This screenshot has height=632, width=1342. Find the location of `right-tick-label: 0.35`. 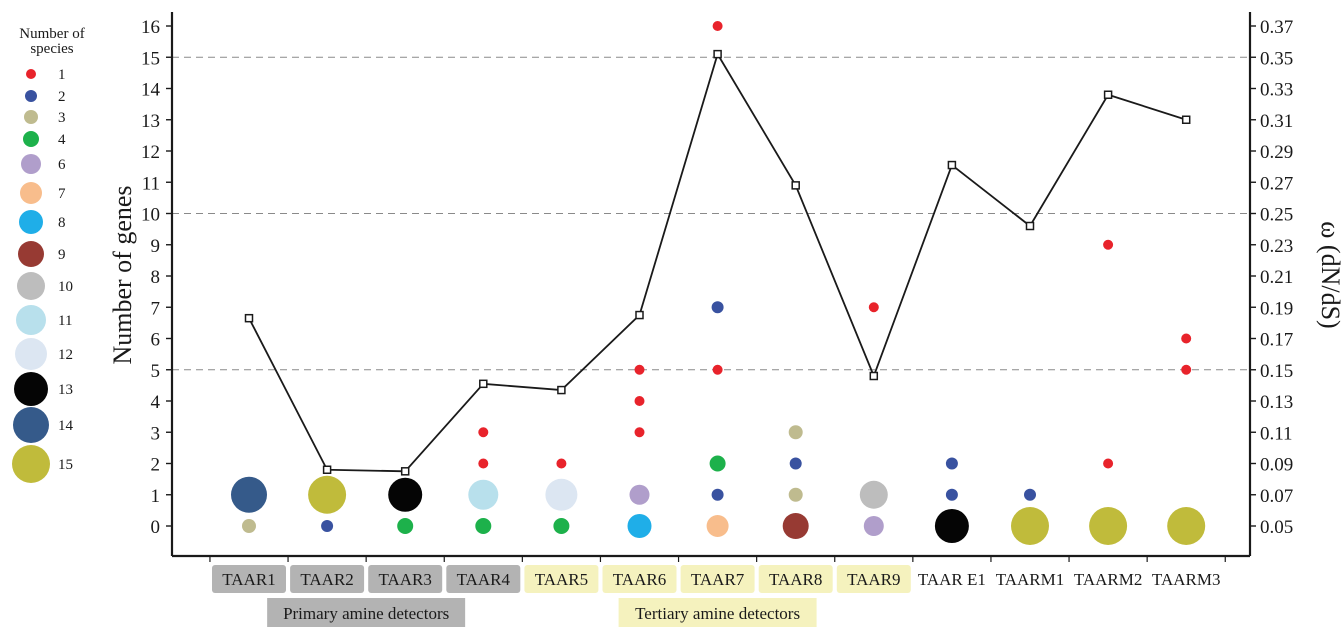

right-tick-label: 0.35 is located at coordinates (1276, 58).